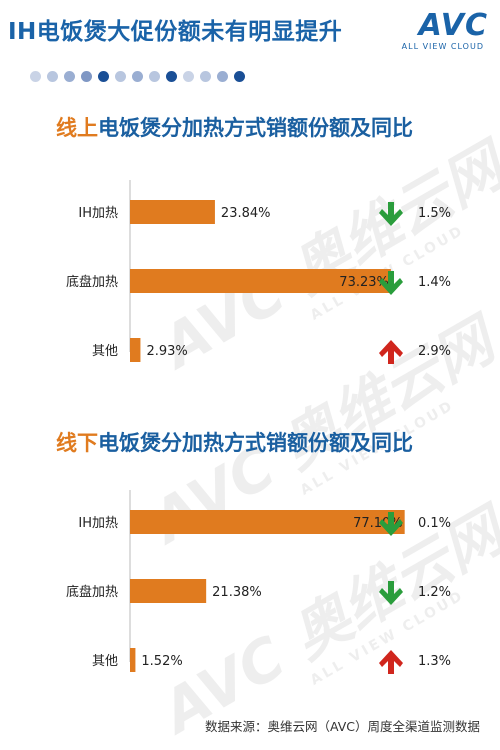 The height and width of the screenshot is (750, 500). I want to click on data-label: 2.93%, so click(166, 351).